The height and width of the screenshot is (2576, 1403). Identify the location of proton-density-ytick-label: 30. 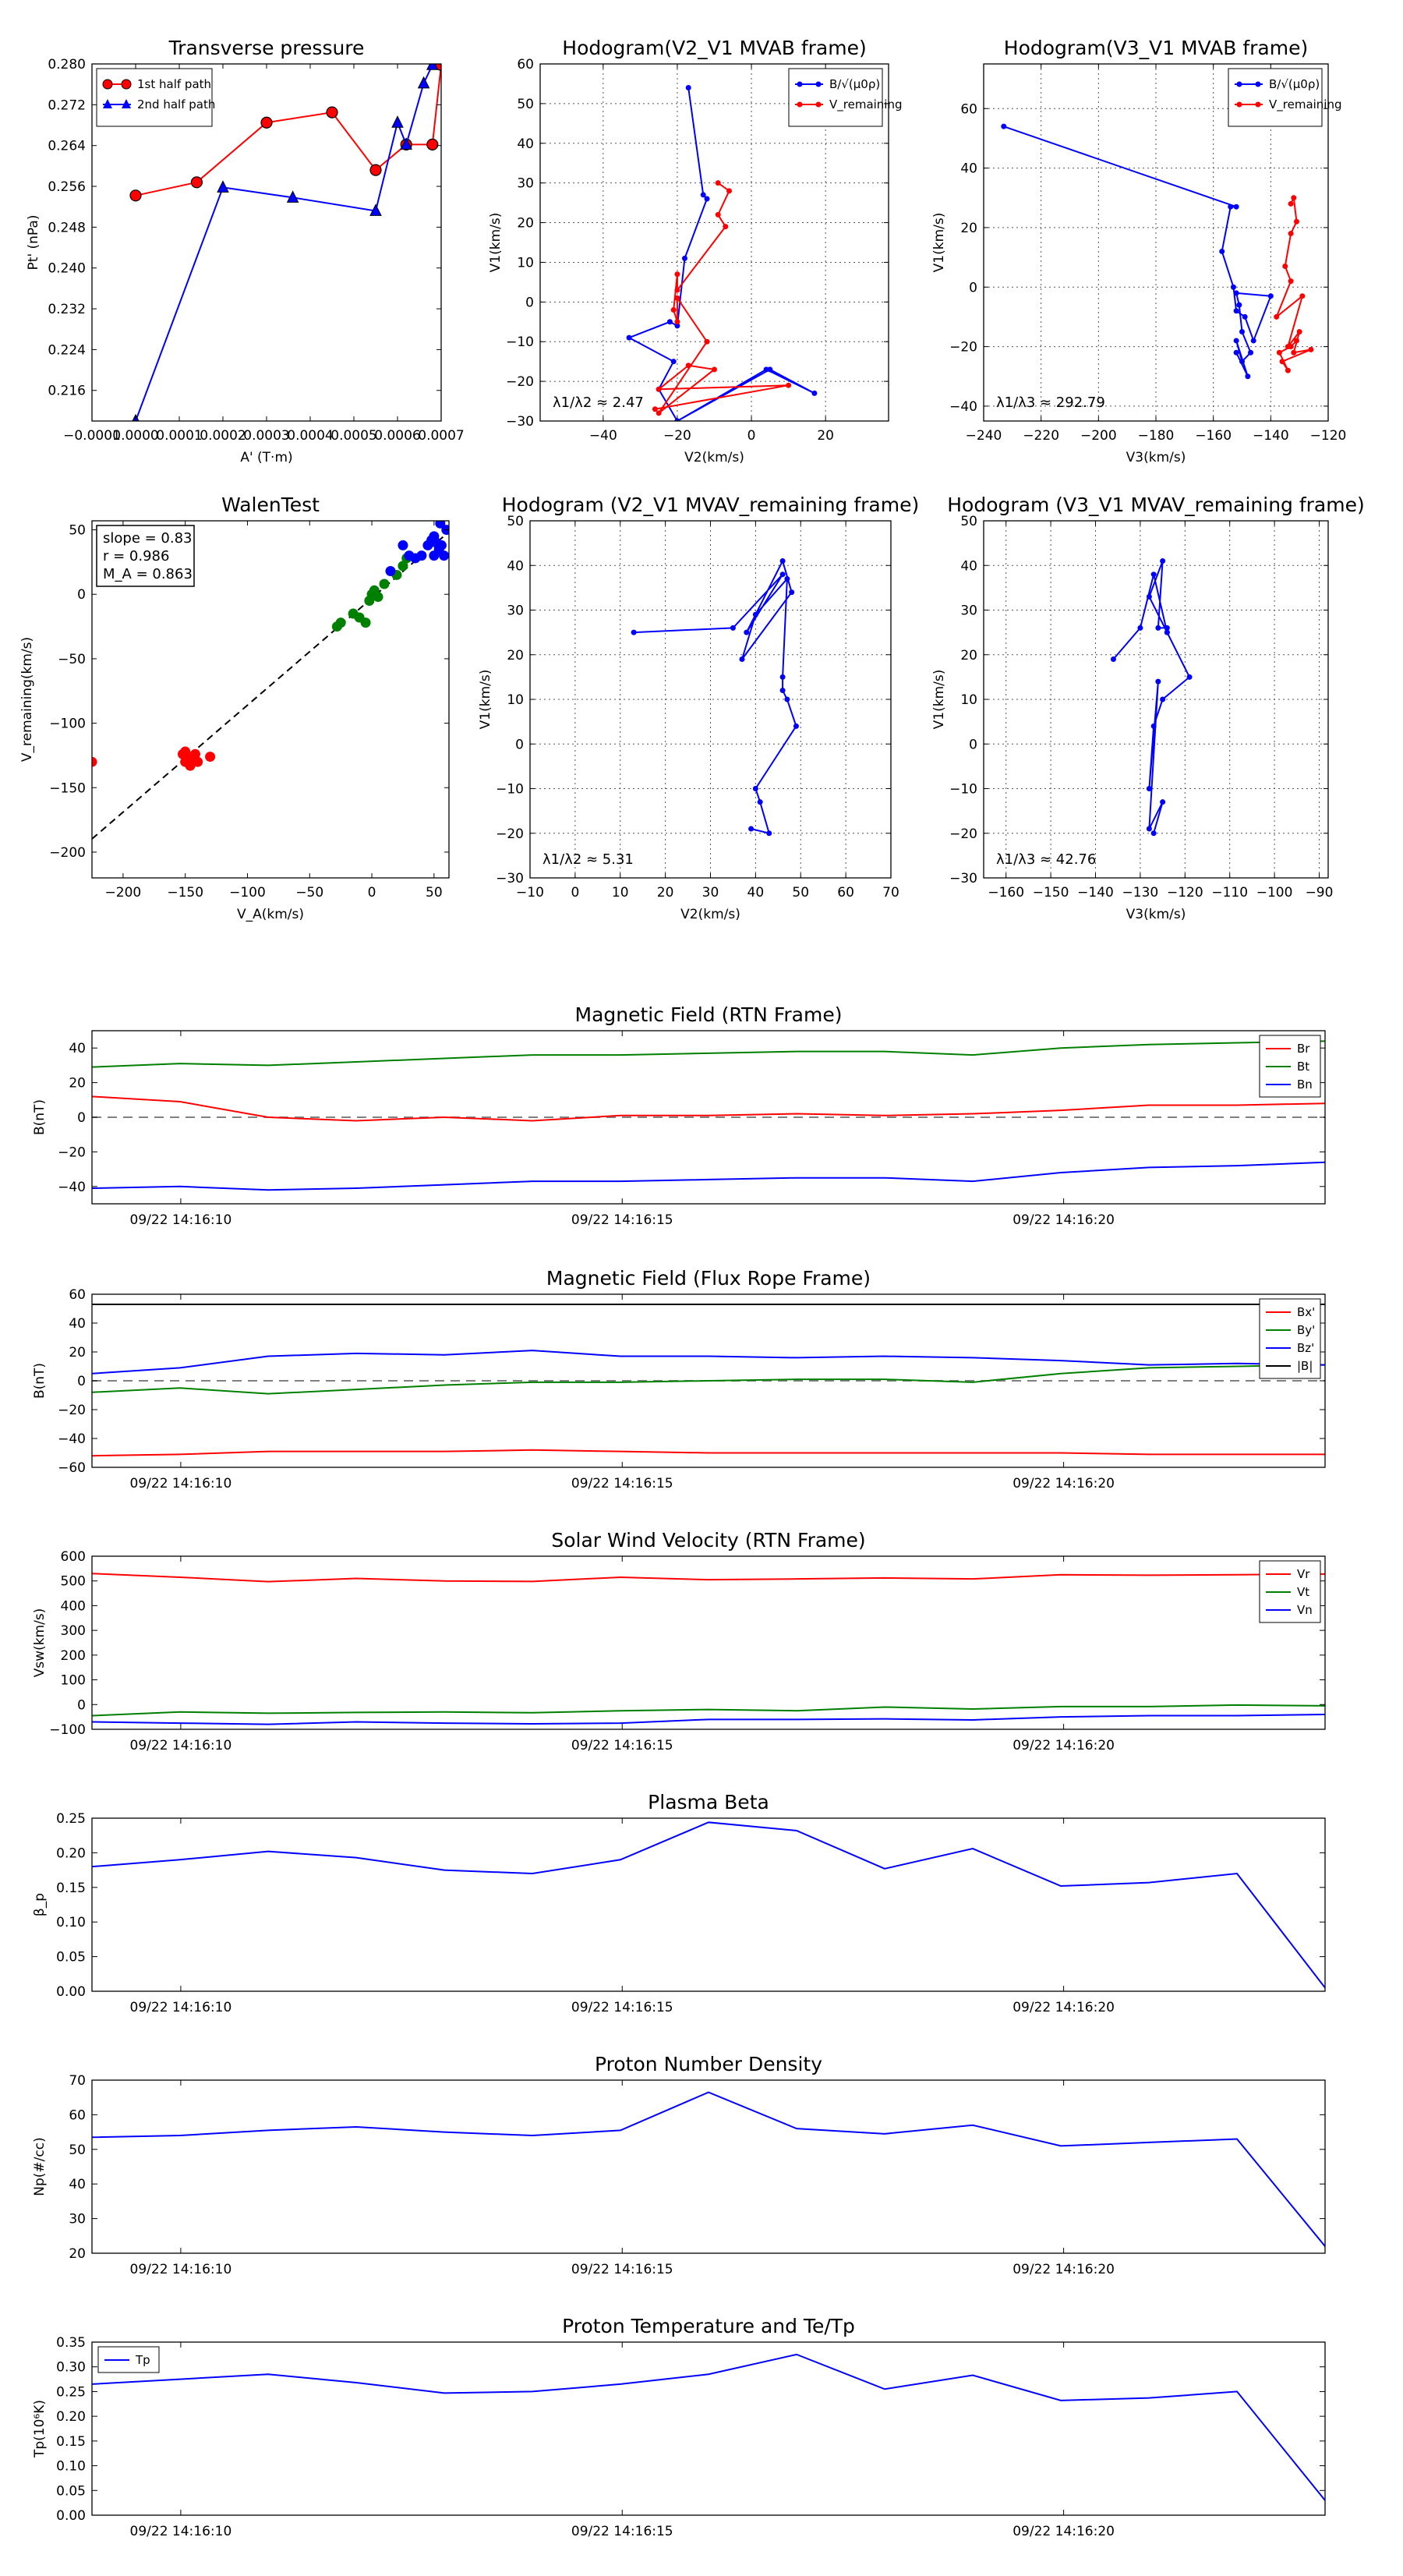
(77, 2219).